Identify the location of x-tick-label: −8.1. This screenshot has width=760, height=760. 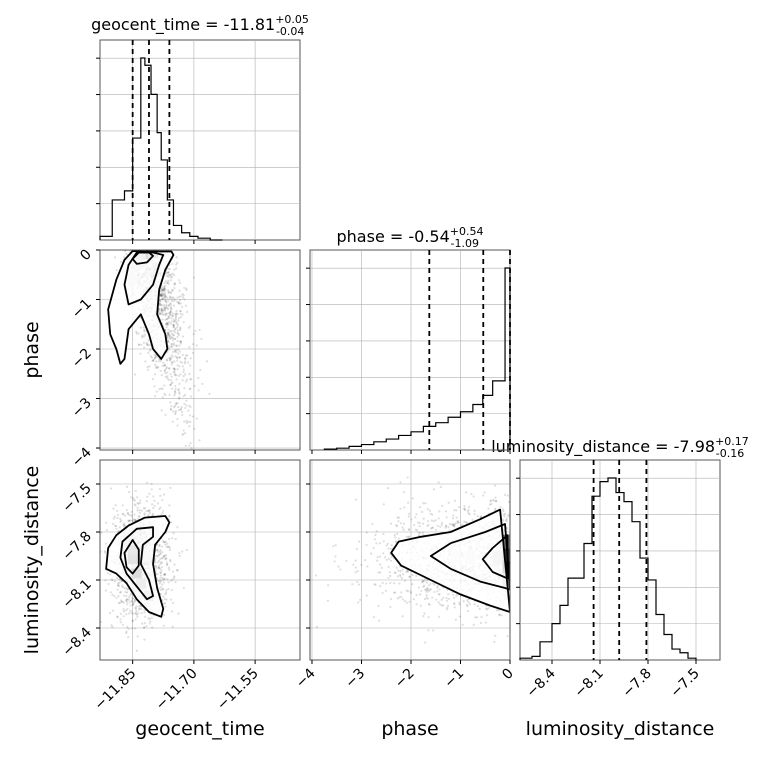
(588, 683).